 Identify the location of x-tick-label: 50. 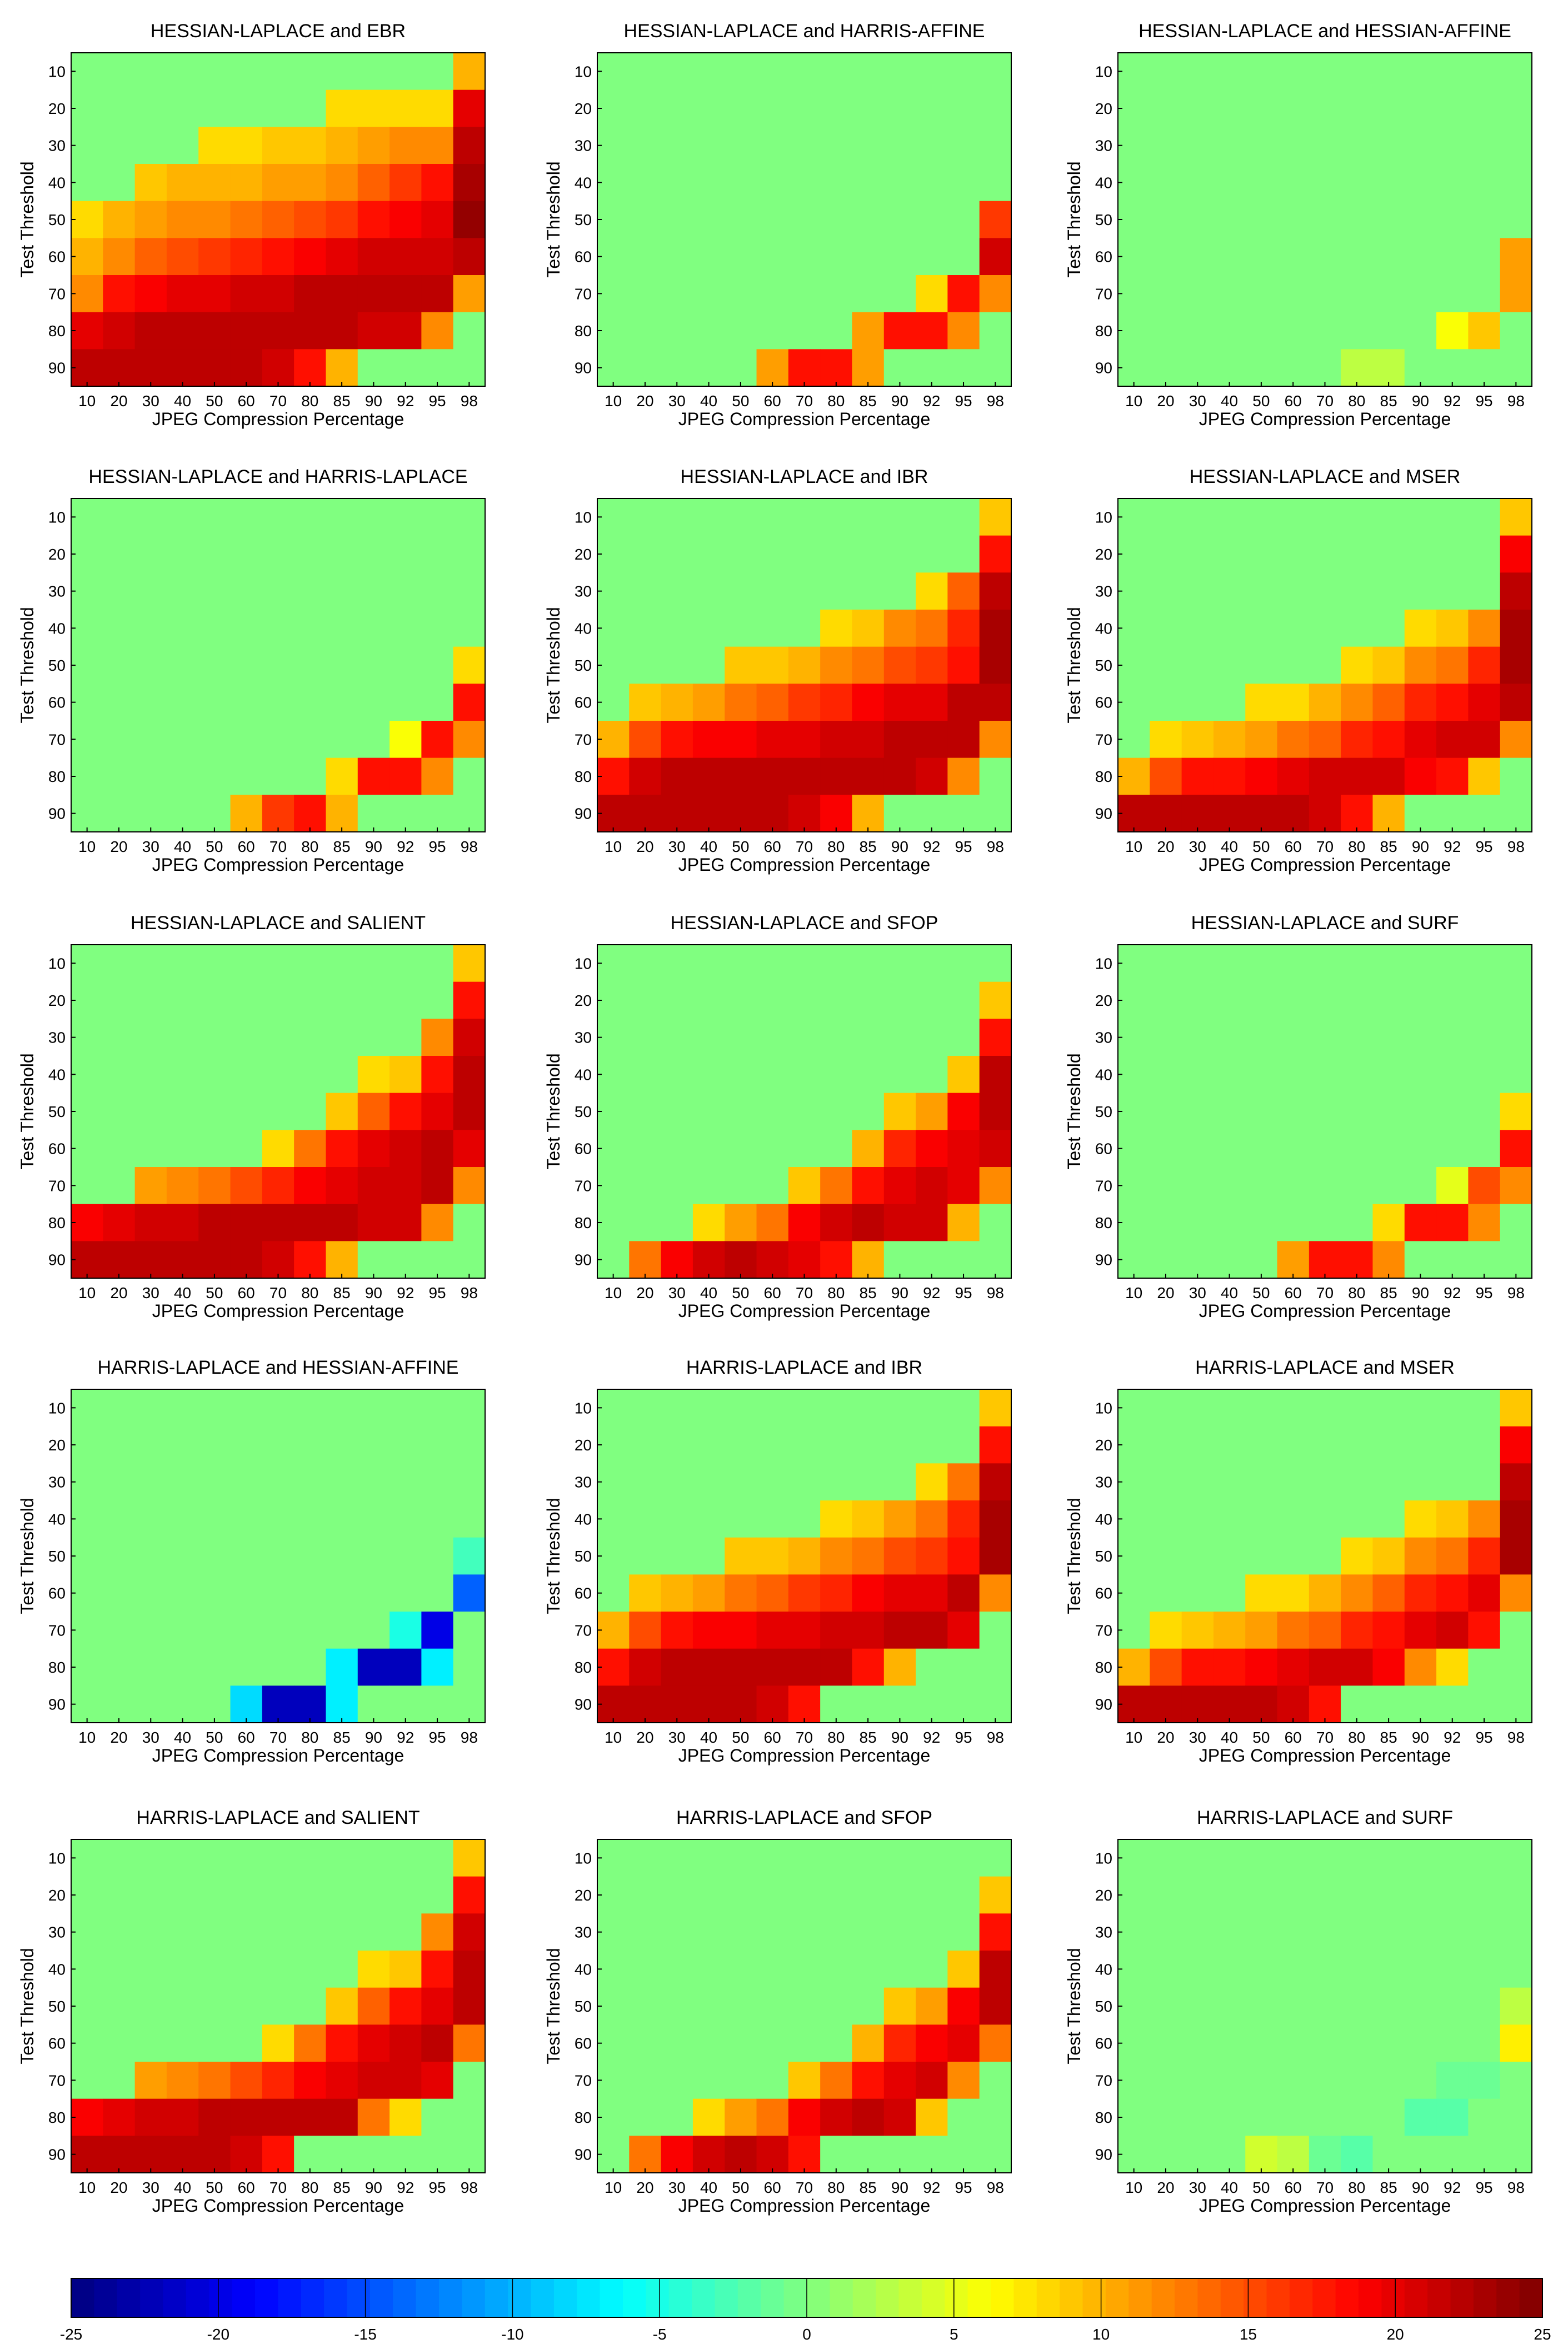
(740, 2187).